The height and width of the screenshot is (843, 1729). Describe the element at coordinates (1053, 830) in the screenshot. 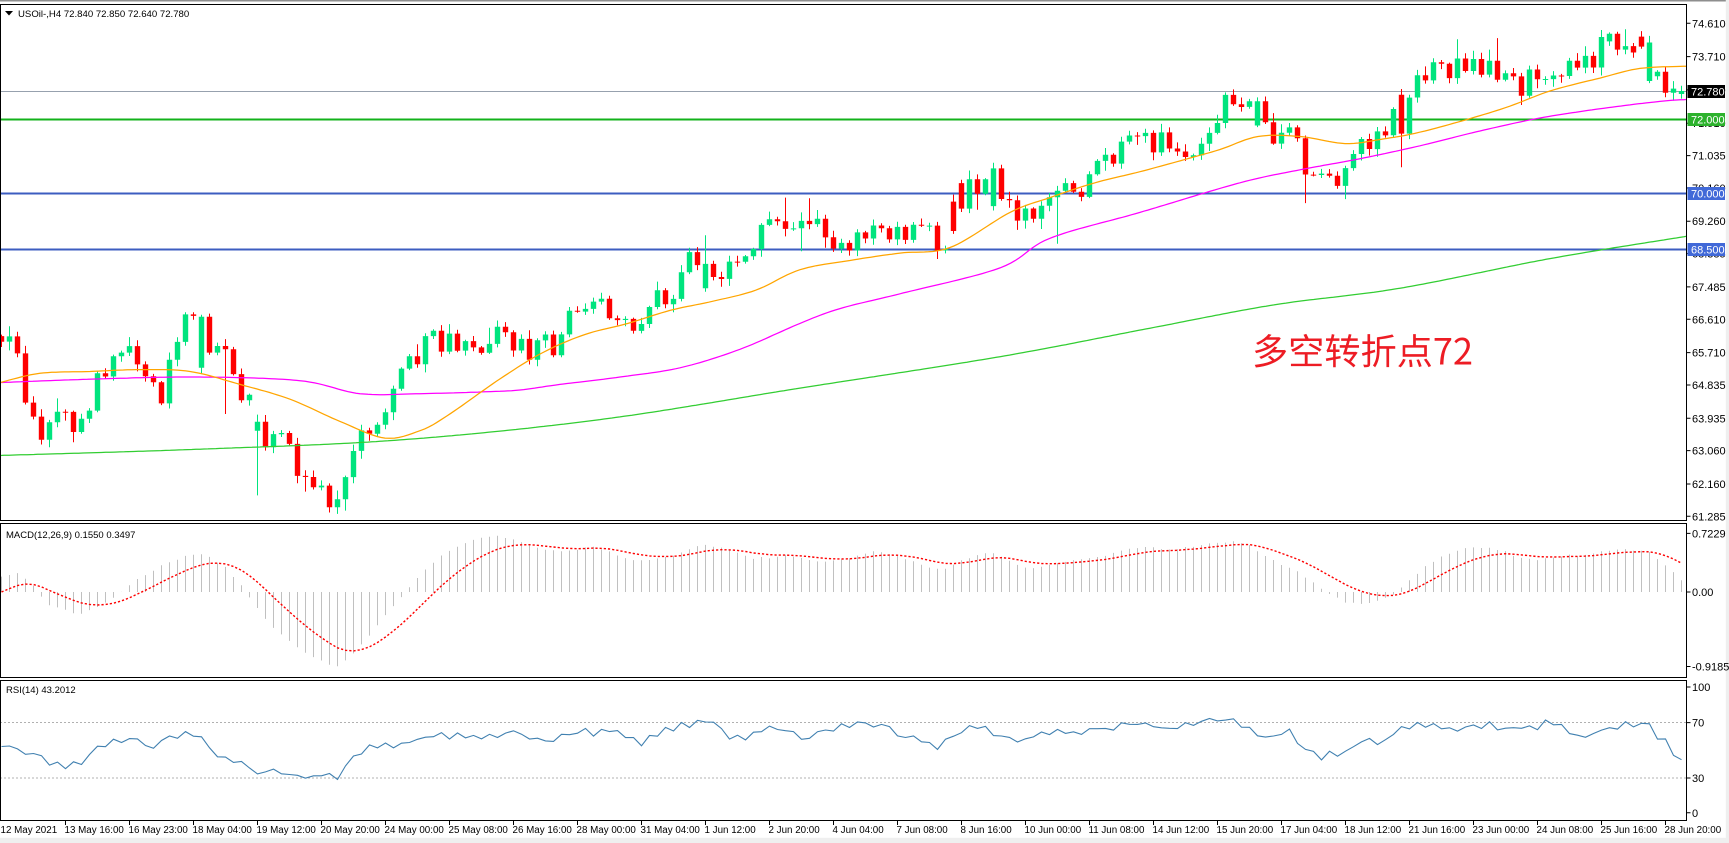

I see `svg-text: 10 Jun 00:00` at that location.